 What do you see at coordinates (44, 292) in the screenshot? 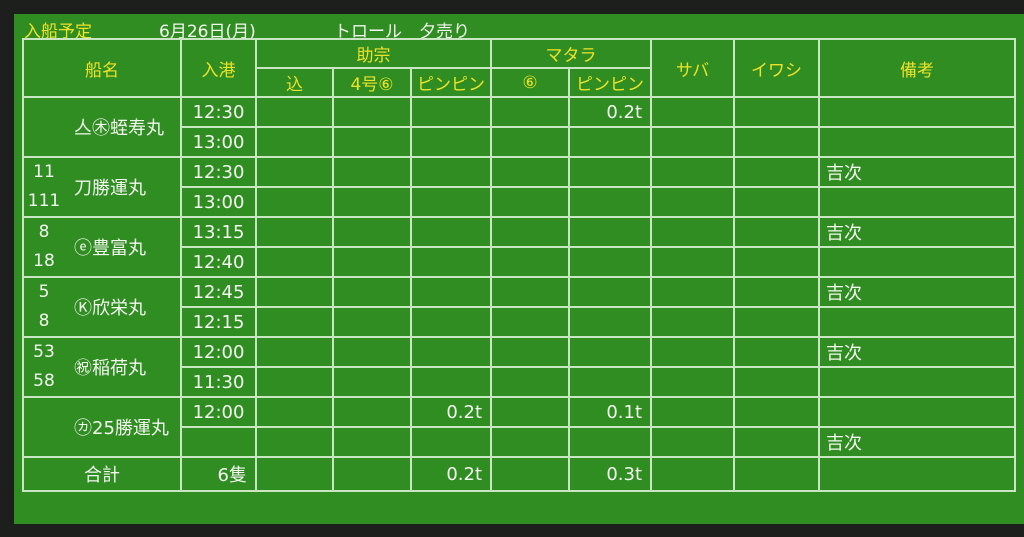
I see `ship-code: 5` at bounding box center [44, 292].